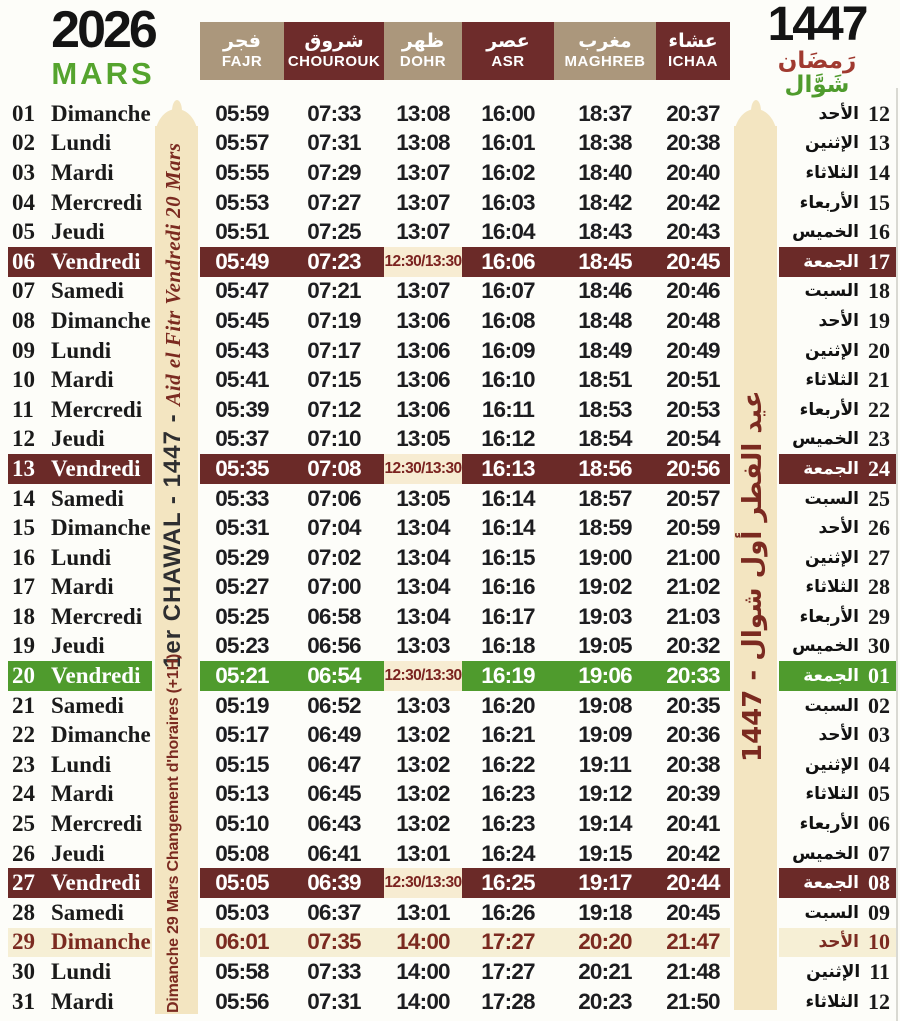  Describe the element at coordinates (173, 274) in the screenshot. I see `aid-el-fitr-note-text: Aid el Fitr Vendredi 20 Mars` at that location.